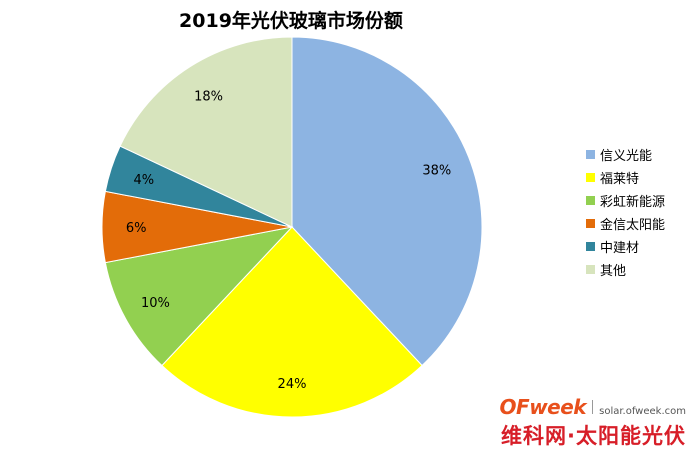 Image resolution: width=696 pixels, height=456 pixels. Describe the element at coordinates (633, 202) in the screenshot. I see `legend-label-2: 彩虹新能源` at that location.